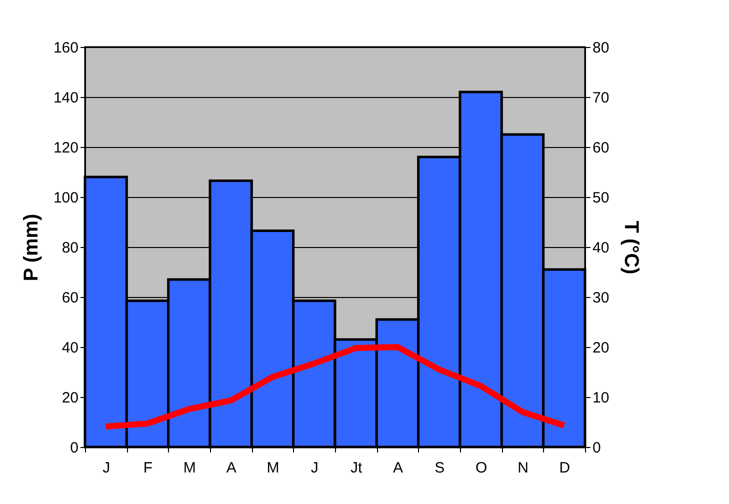 This screenshot has height=504, width=729. Describe the element at coordinates (148, 468) in the screenshot. I see `x-tick-label: F` at that location.